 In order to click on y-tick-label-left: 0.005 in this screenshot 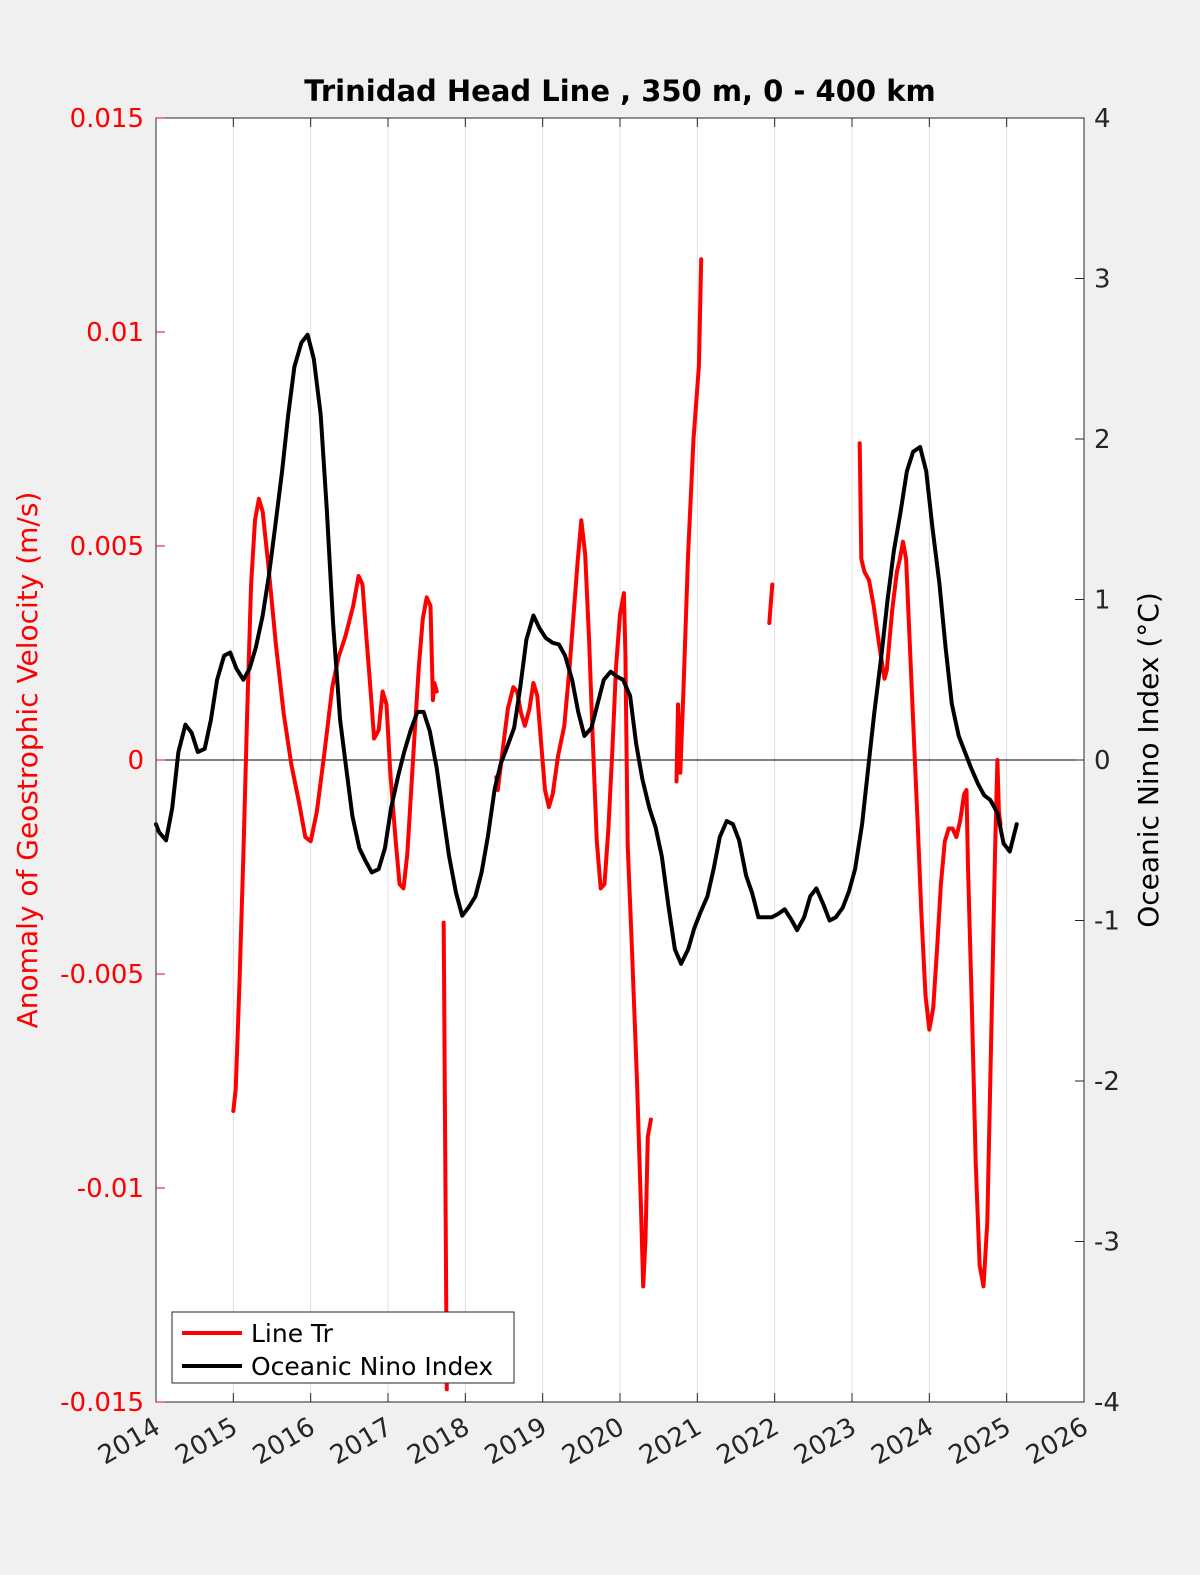, I will do `click(107, 547)`.